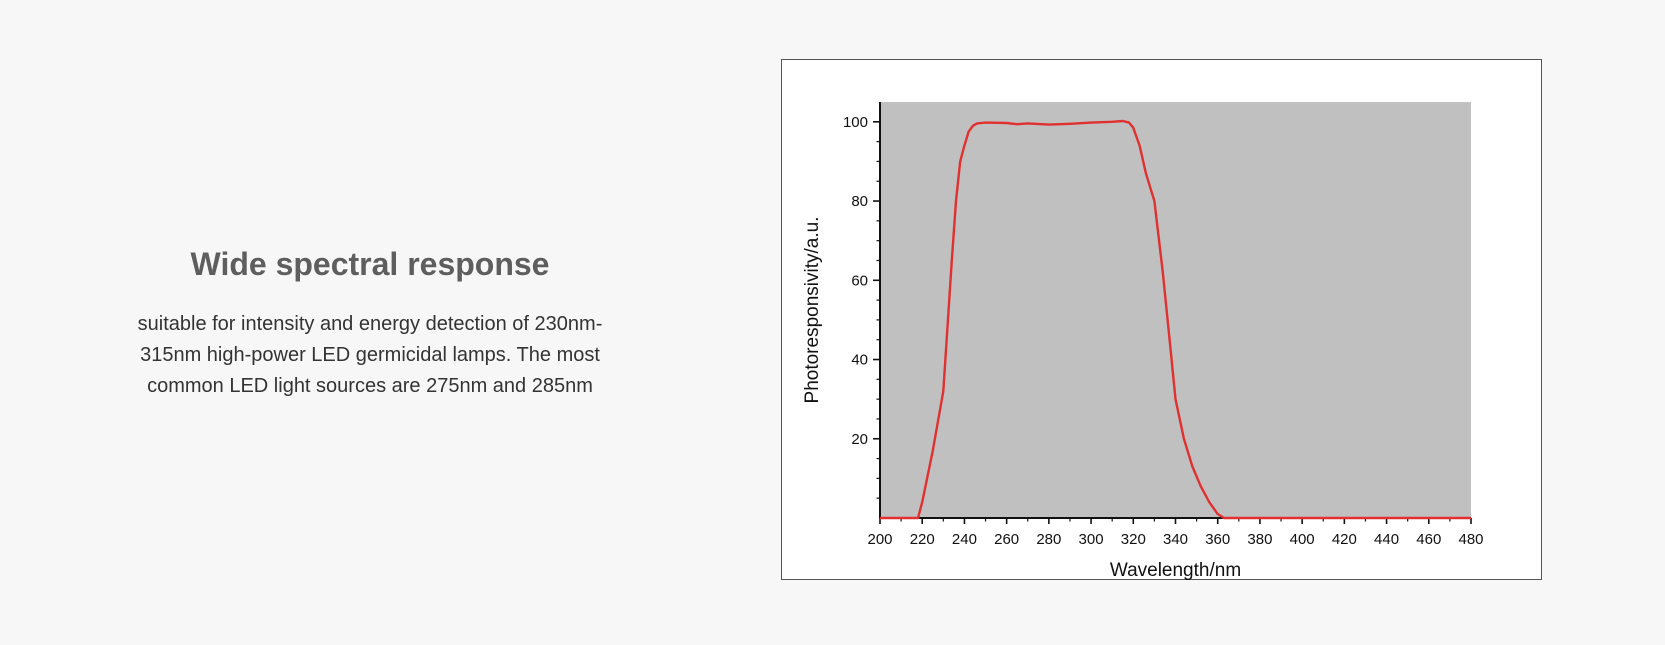 This screenshot has width=1665, height=645. What do you see at coordinates (1470, 539) in the screenshot?
I see `x-tick-label: 480` at bounding box center [1470, 539].